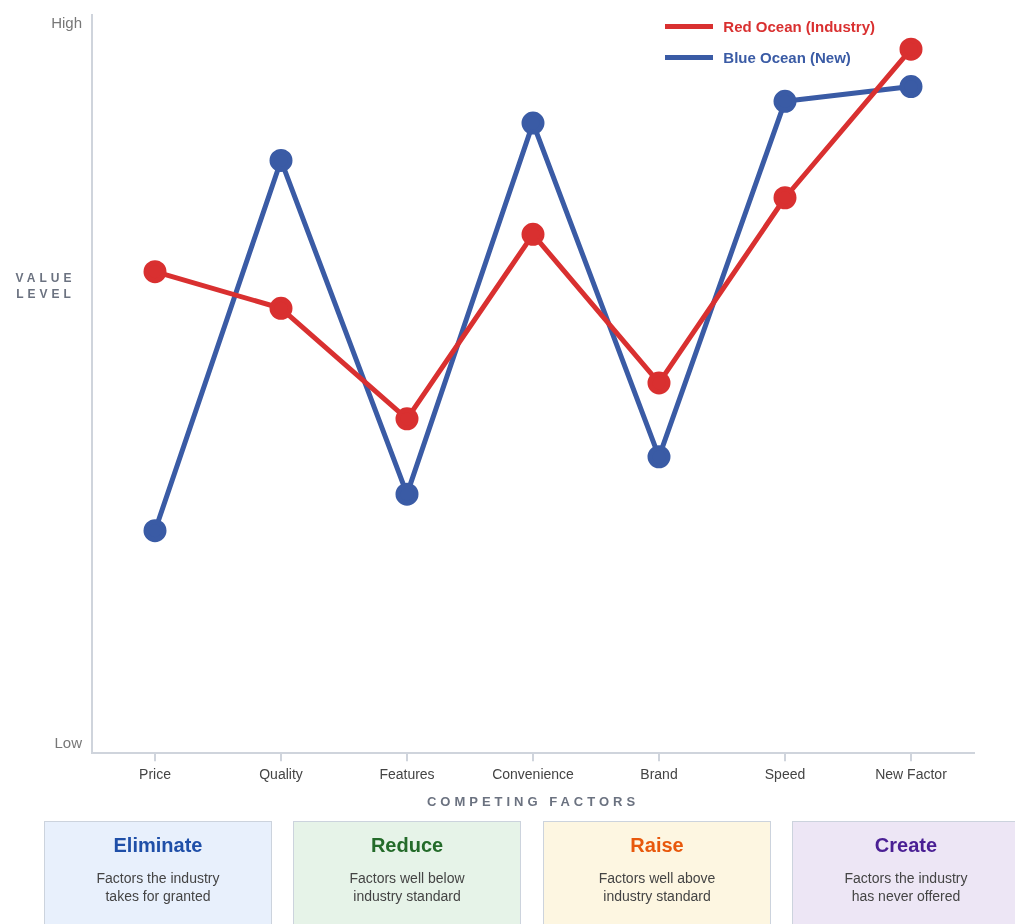 Image resolution: width=1015 pixels, height=924 pixels. Describe the element at coordinates (155, 774) in the screenshot. I see `x-tick-label: Price` at that location.